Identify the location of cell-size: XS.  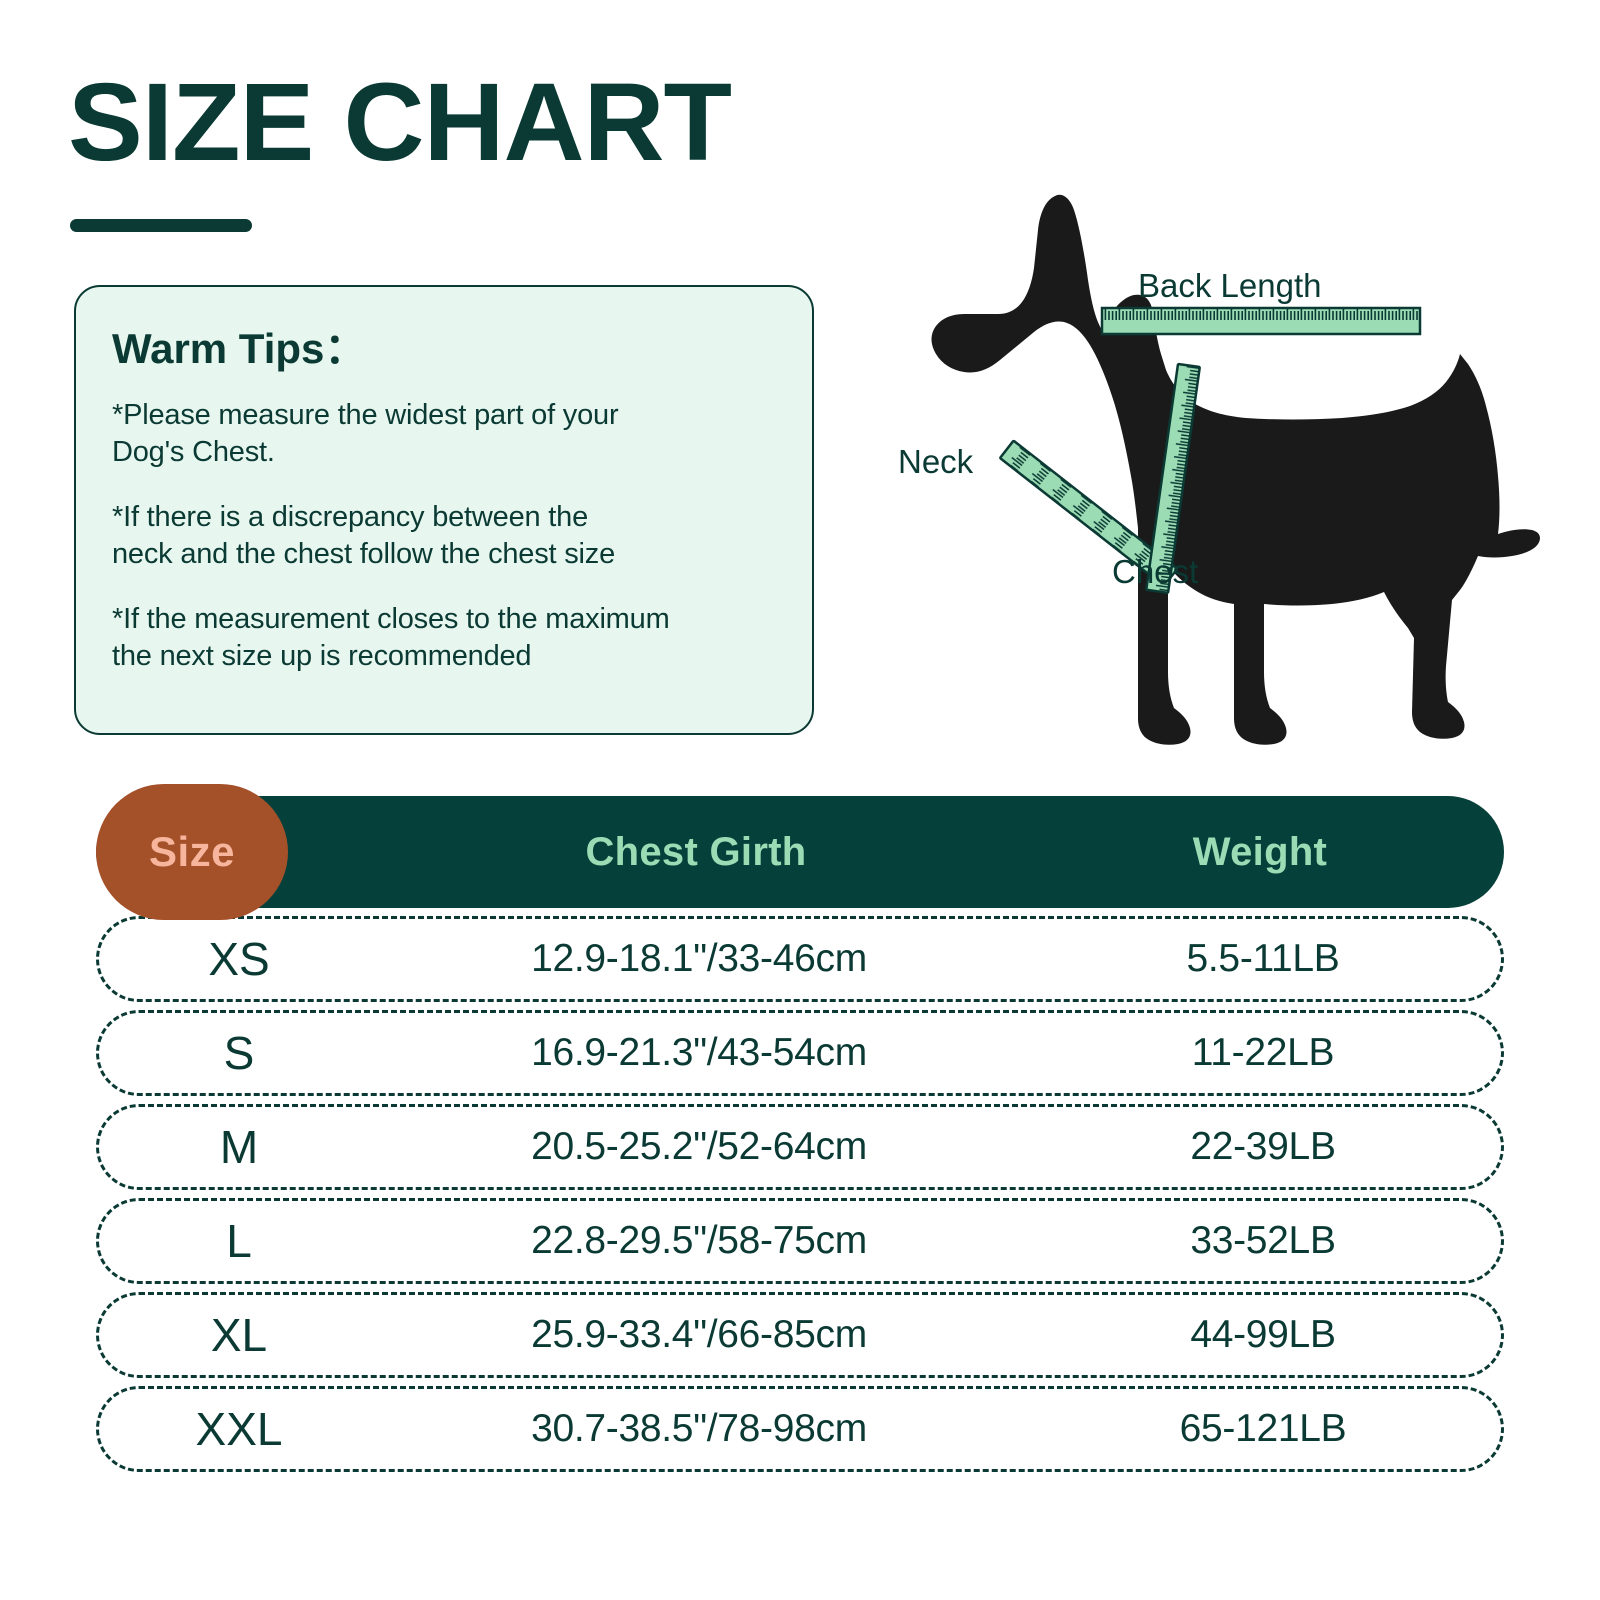
(239, 959).